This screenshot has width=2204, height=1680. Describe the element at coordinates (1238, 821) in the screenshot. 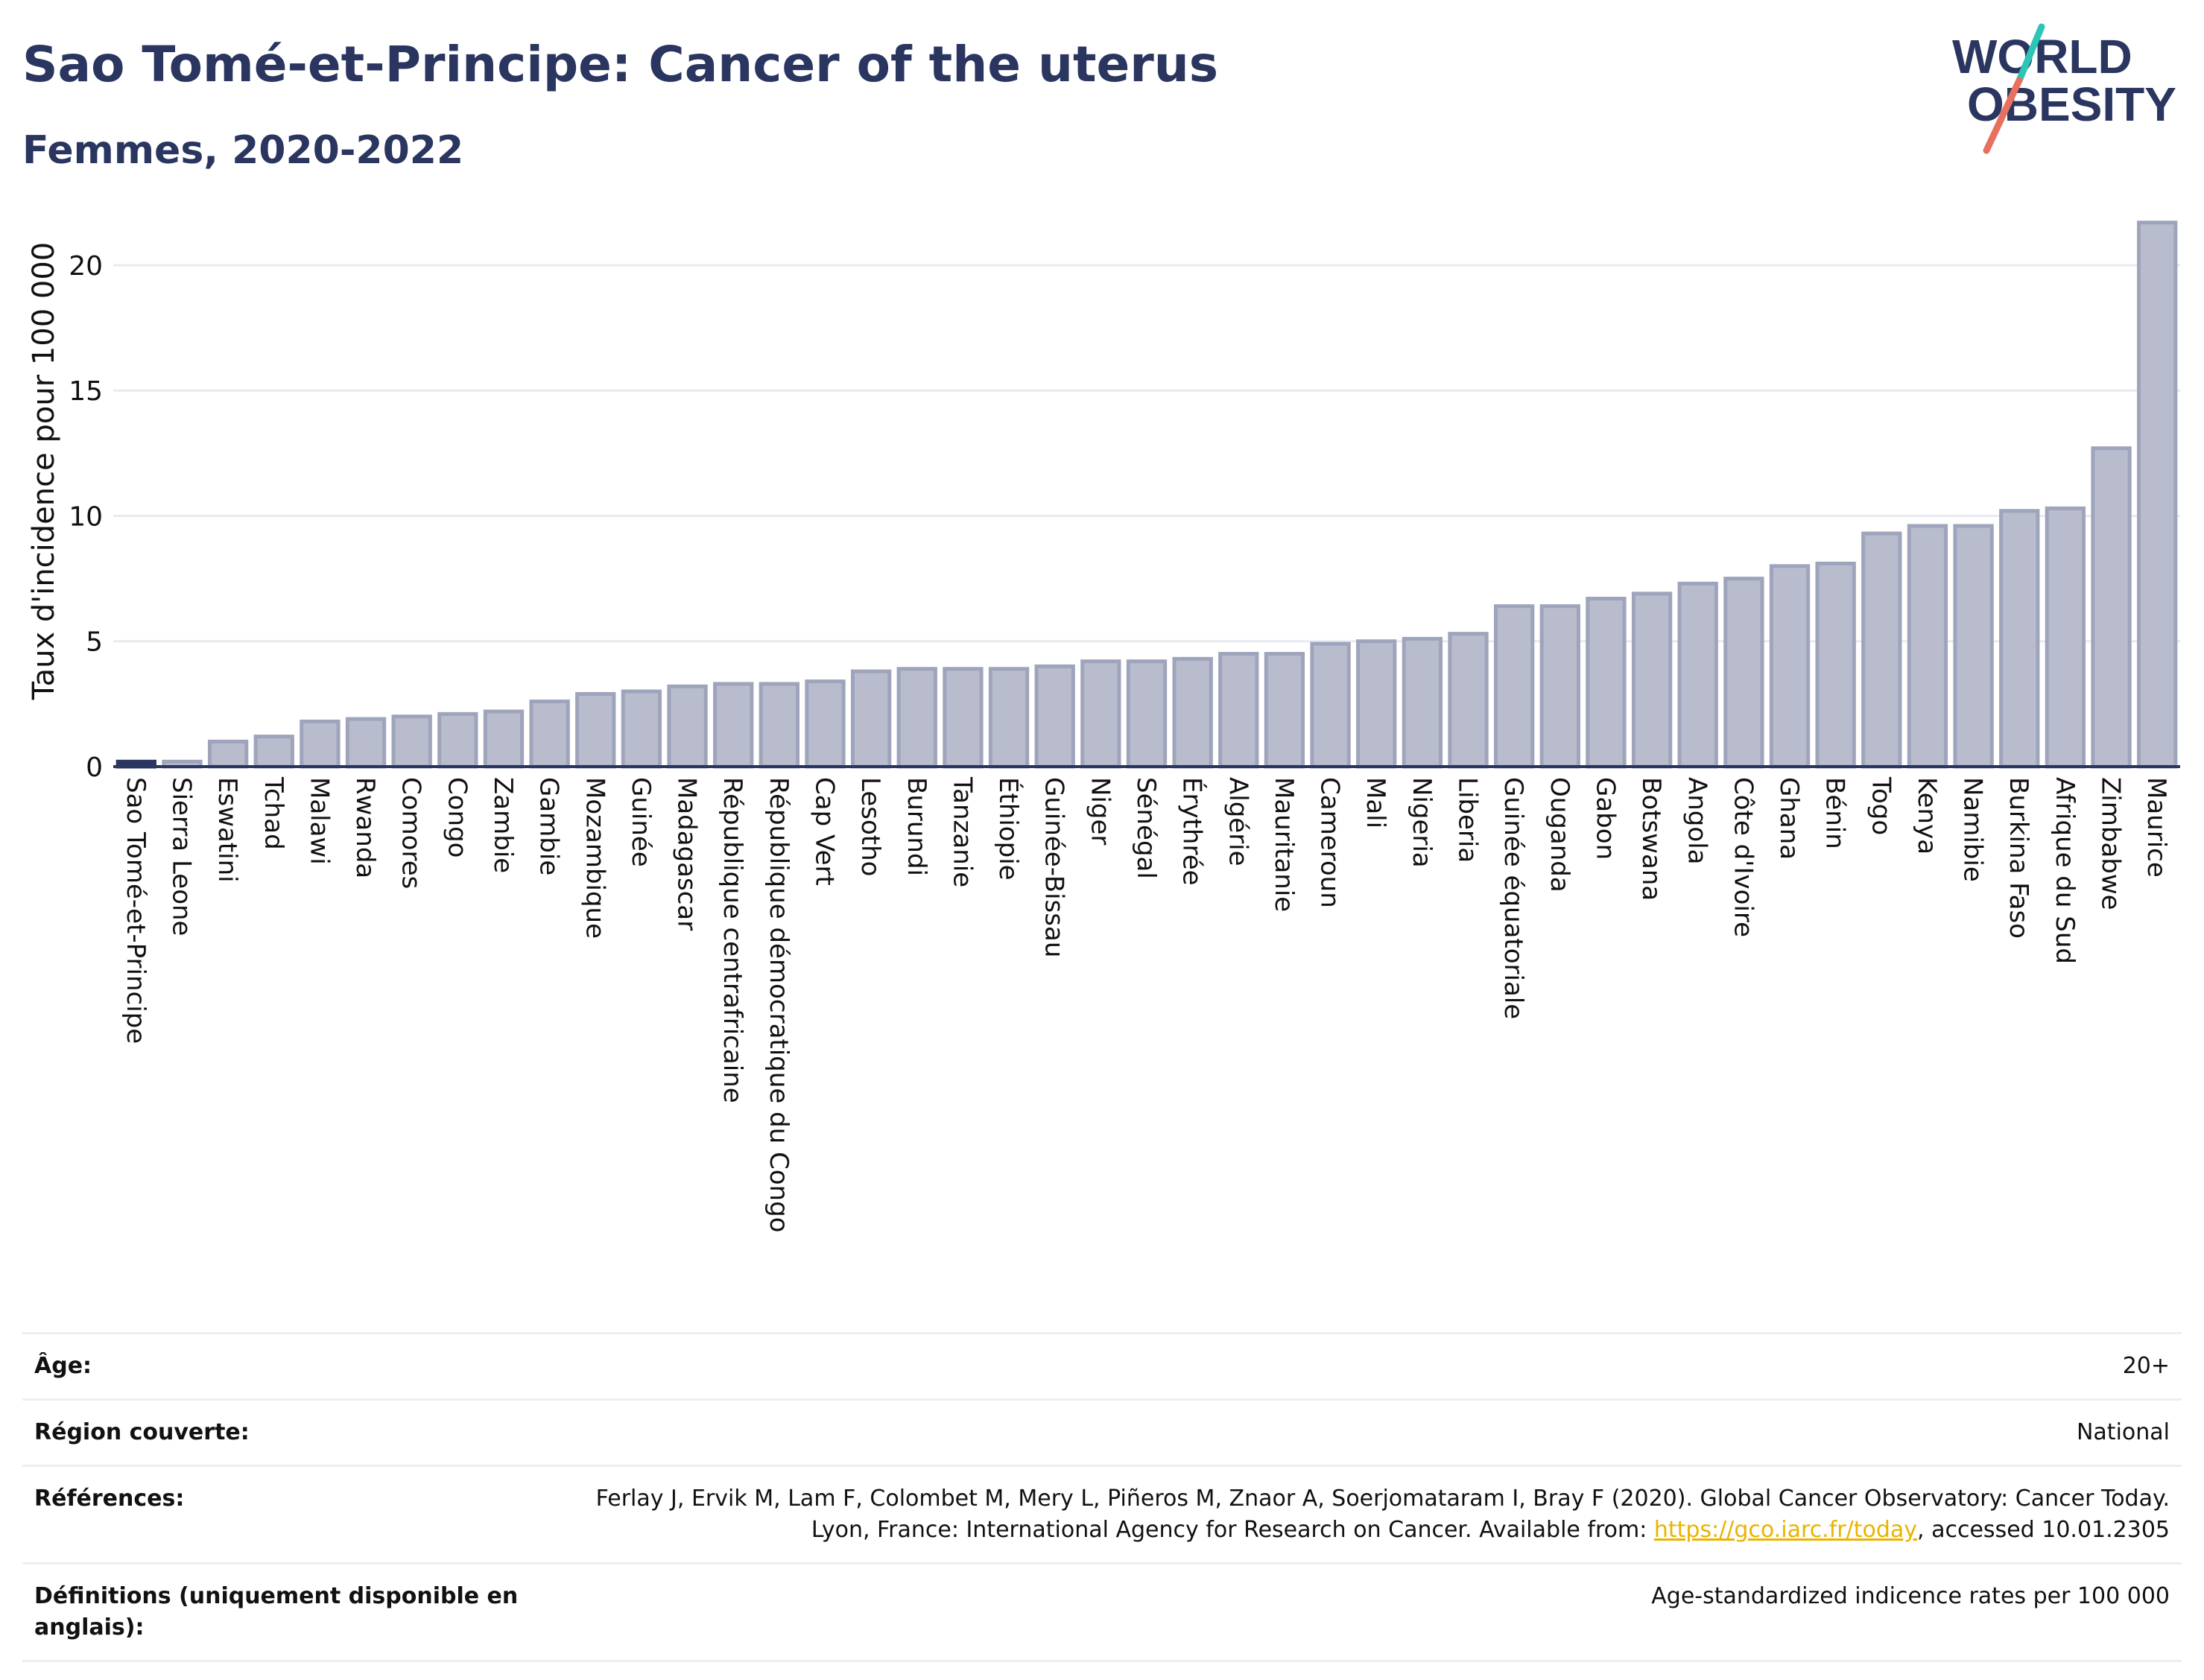

I see `x-tick-label: Algérie` at that location.